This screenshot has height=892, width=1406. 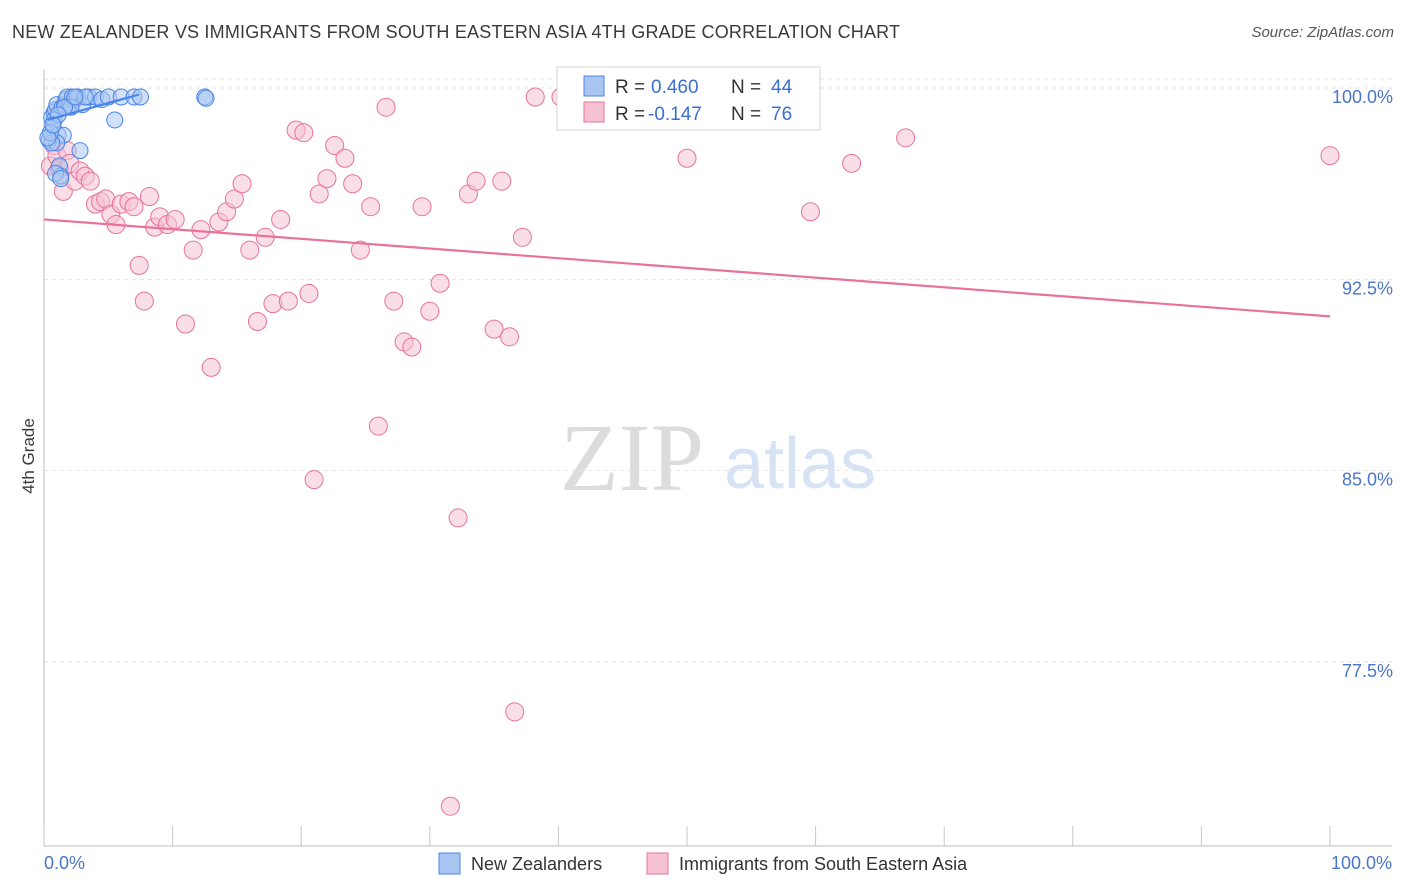 I want to click on watermark-atlas: atlas, so click(x=800, y=464).